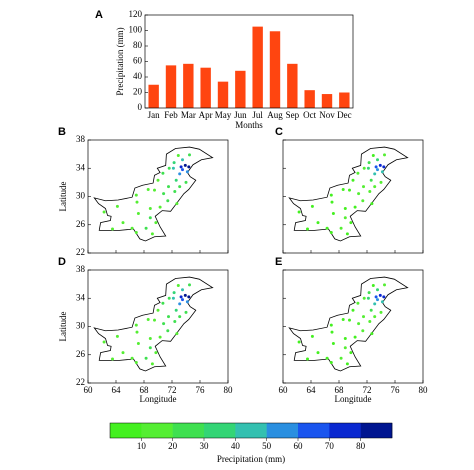 The width and height of the screenshot is (474, 470). Describe the element at coordinates (136, 30) in the screenshot. I see `y-tick-label: 100` at that location.